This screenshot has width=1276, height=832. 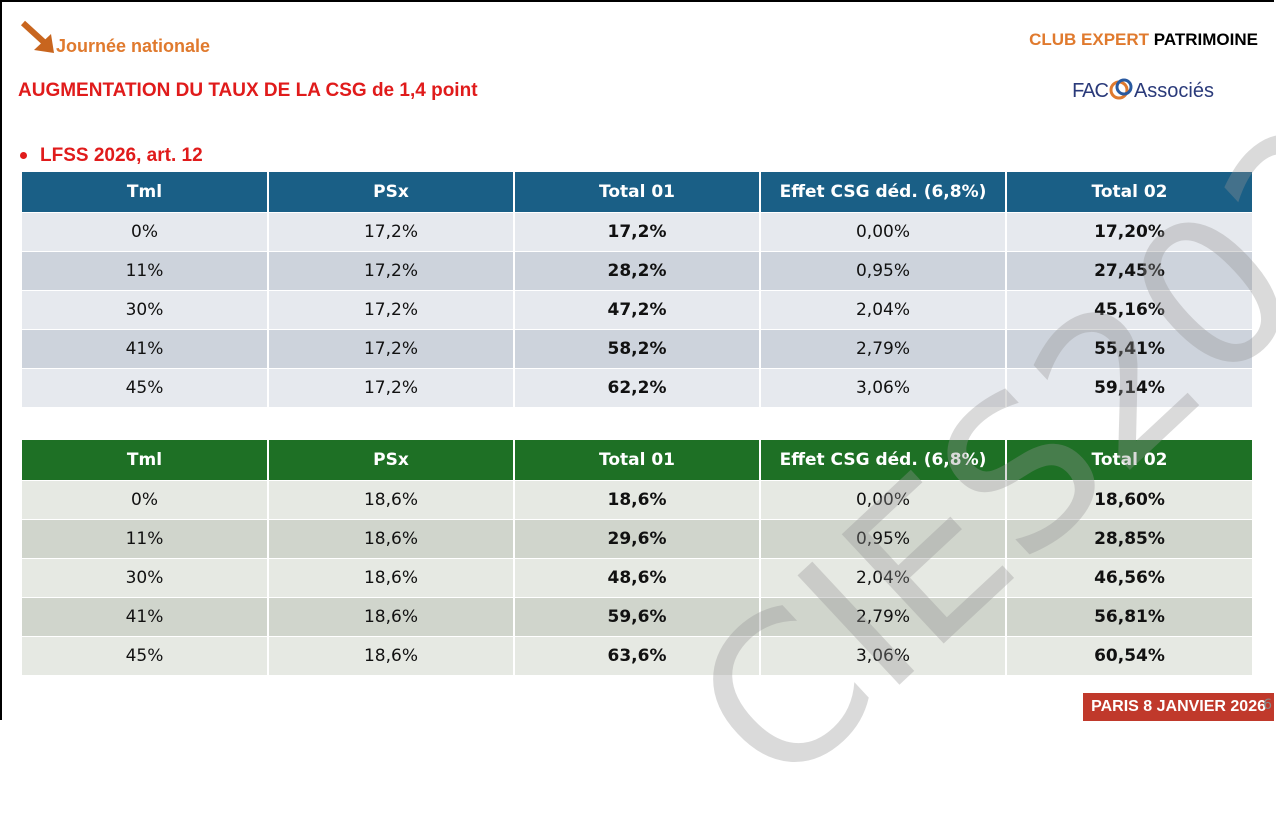 I want to click on table-cell: 63,6%, so click(x=636, y=655).